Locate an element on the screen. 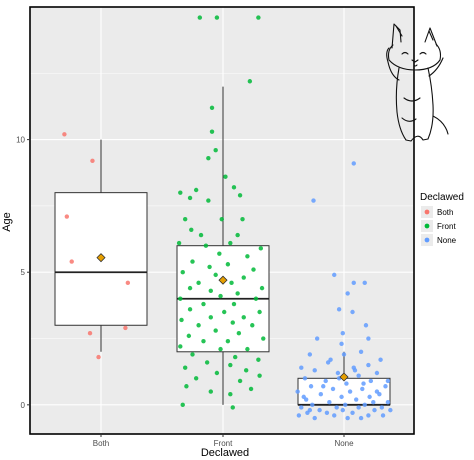 Image resolution: width=474 pixels, height=460 pixels. cat-illustration is located at coordinates (417, 82).